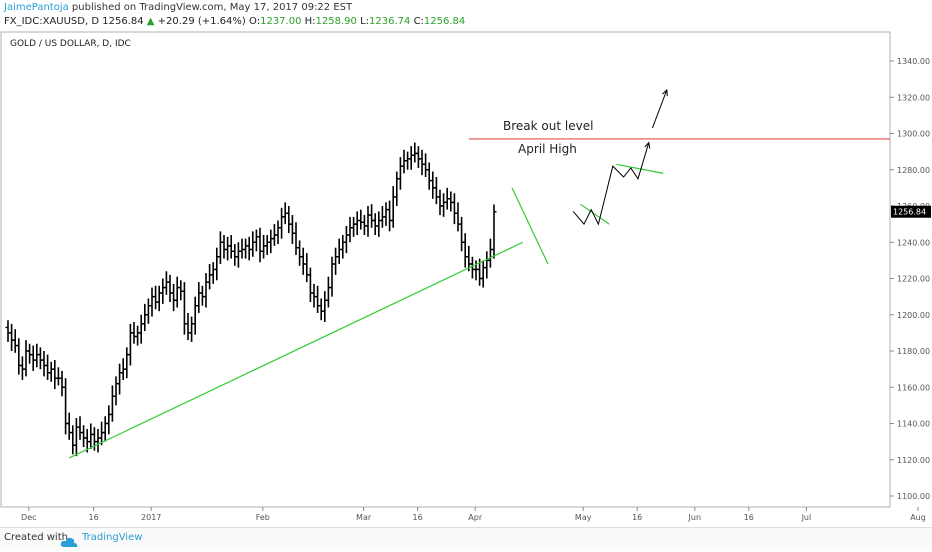 Image resolution: width=932 pixels, height=552 pixels. I want to click on up-arrow-icon: ▲, so click(150, 21).